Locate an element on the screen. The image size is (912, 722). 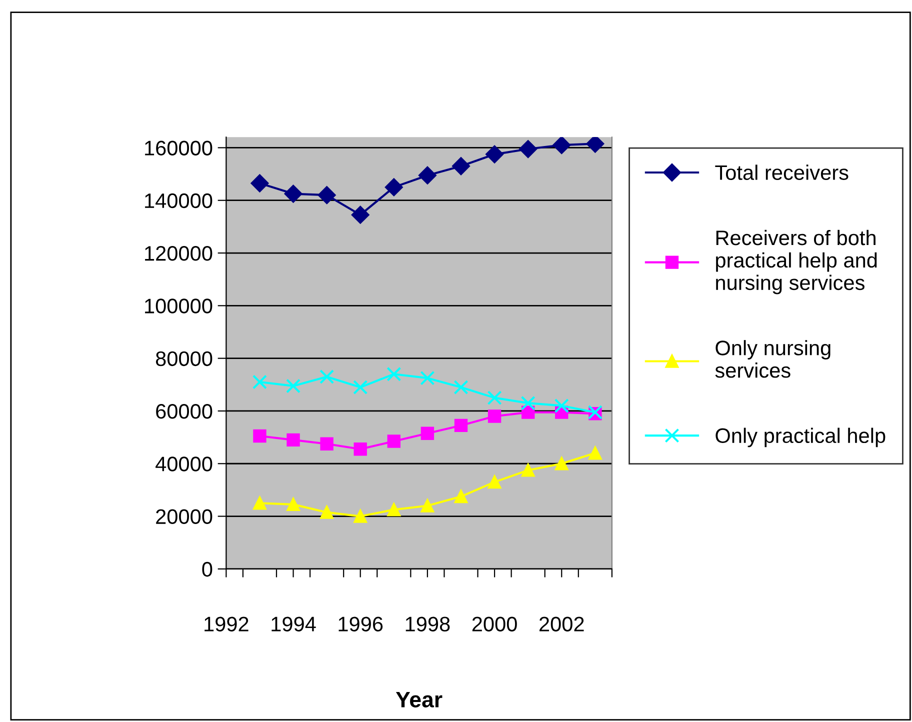
y-tick-label: 0 is located at coordinates (207, 569).